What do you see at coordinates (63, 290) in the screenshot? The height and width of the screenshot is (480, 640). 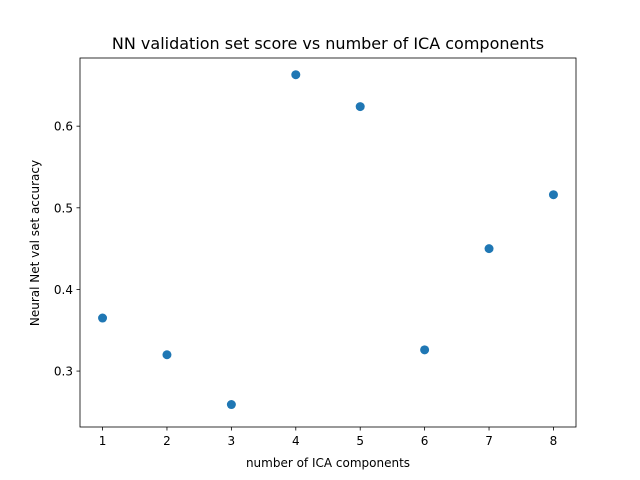 I see `y-tick-label: 0.4` at bounding box center [63, 290].